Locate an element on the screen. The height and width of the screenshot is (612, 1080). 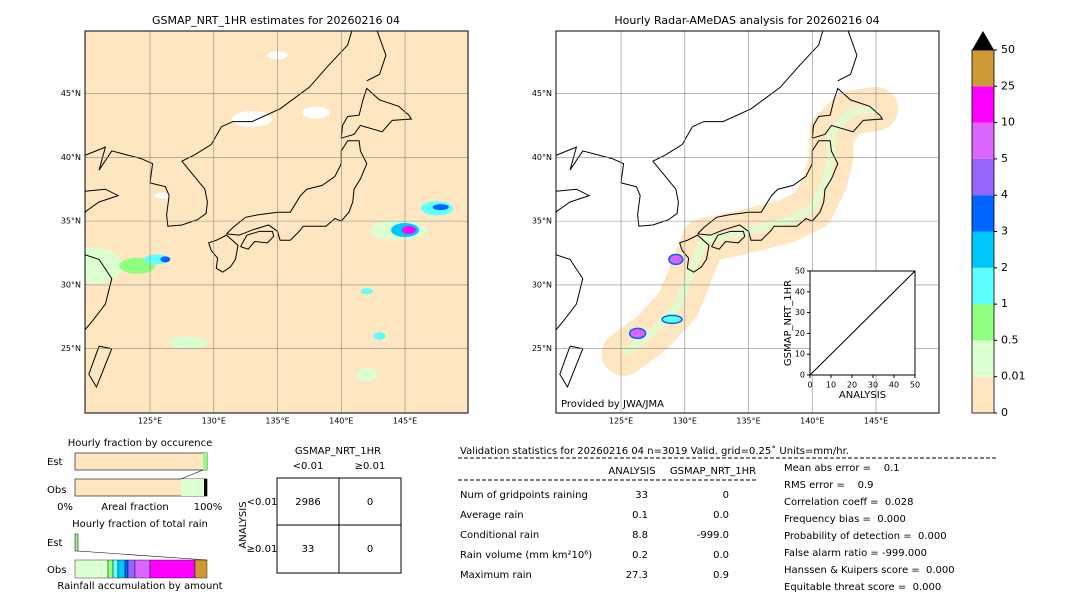
colorbar-label: 1 is located at coordinates (1004, 303).